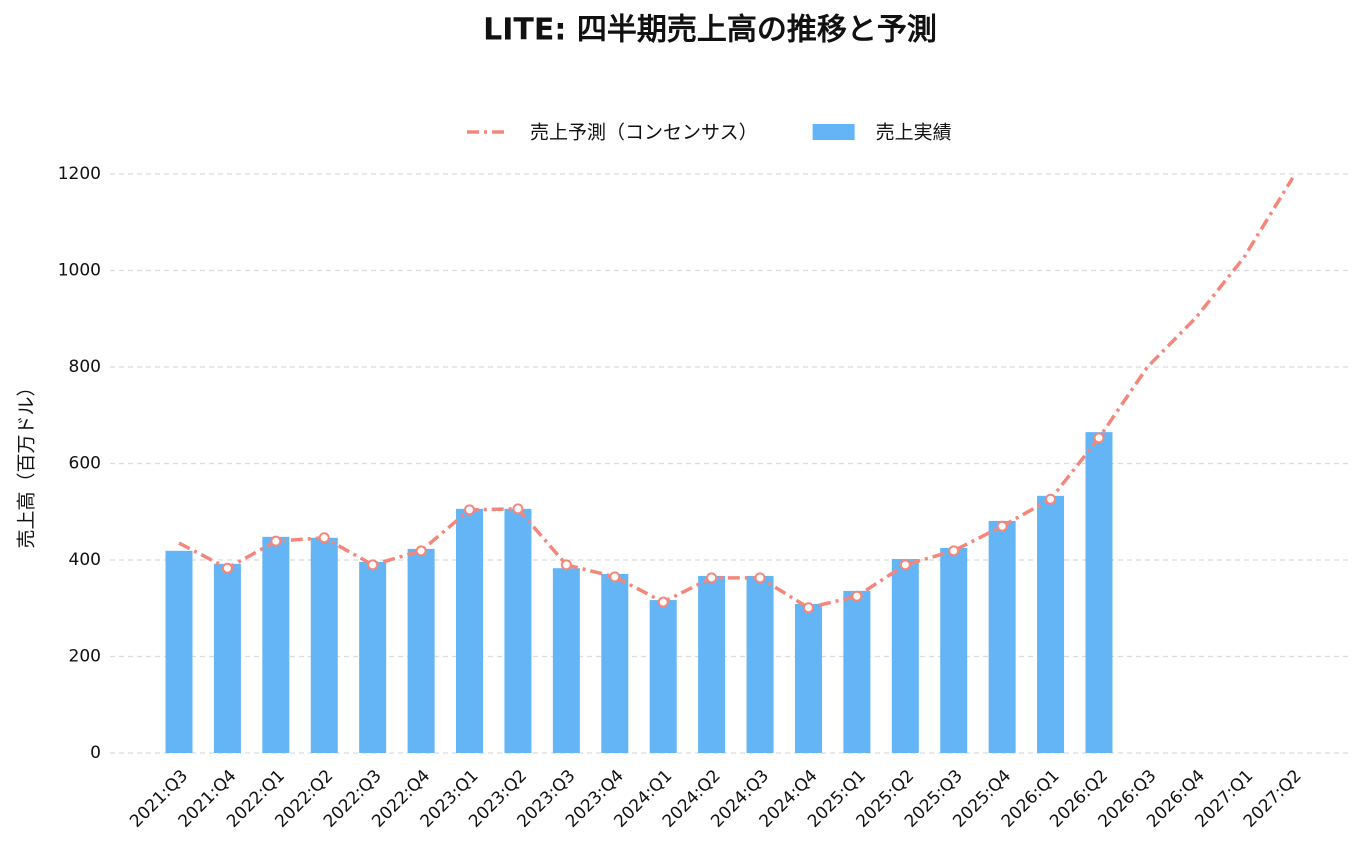  I want to click on y-axis-label: 売上高（百万ドル）, so click(27, 462).